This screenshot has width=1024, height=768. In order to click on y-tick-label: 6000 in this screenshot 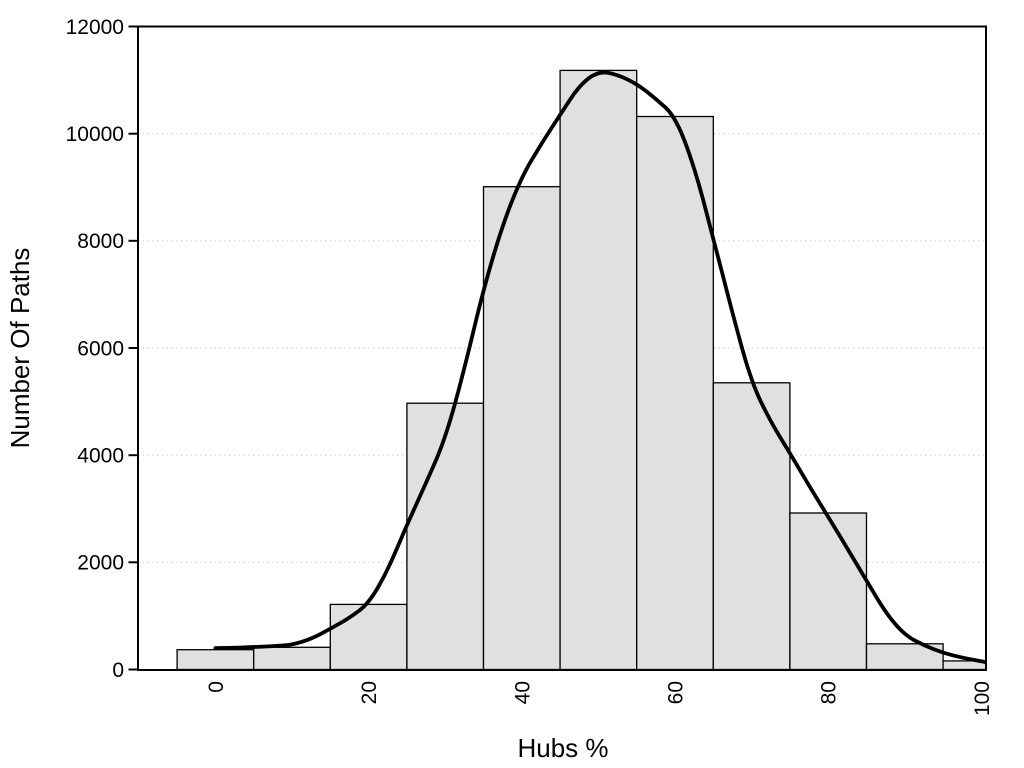, I will do `click(100, 348)`.